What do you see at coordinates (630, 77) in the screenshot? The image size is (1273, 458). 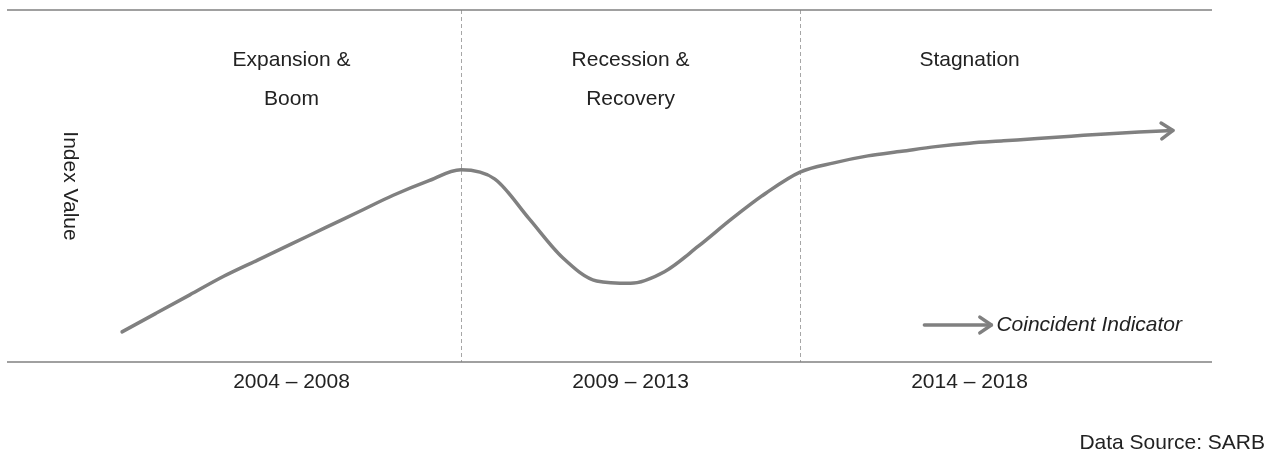 I see `text: Recession & Recovery` at bounding box center [630, 77].